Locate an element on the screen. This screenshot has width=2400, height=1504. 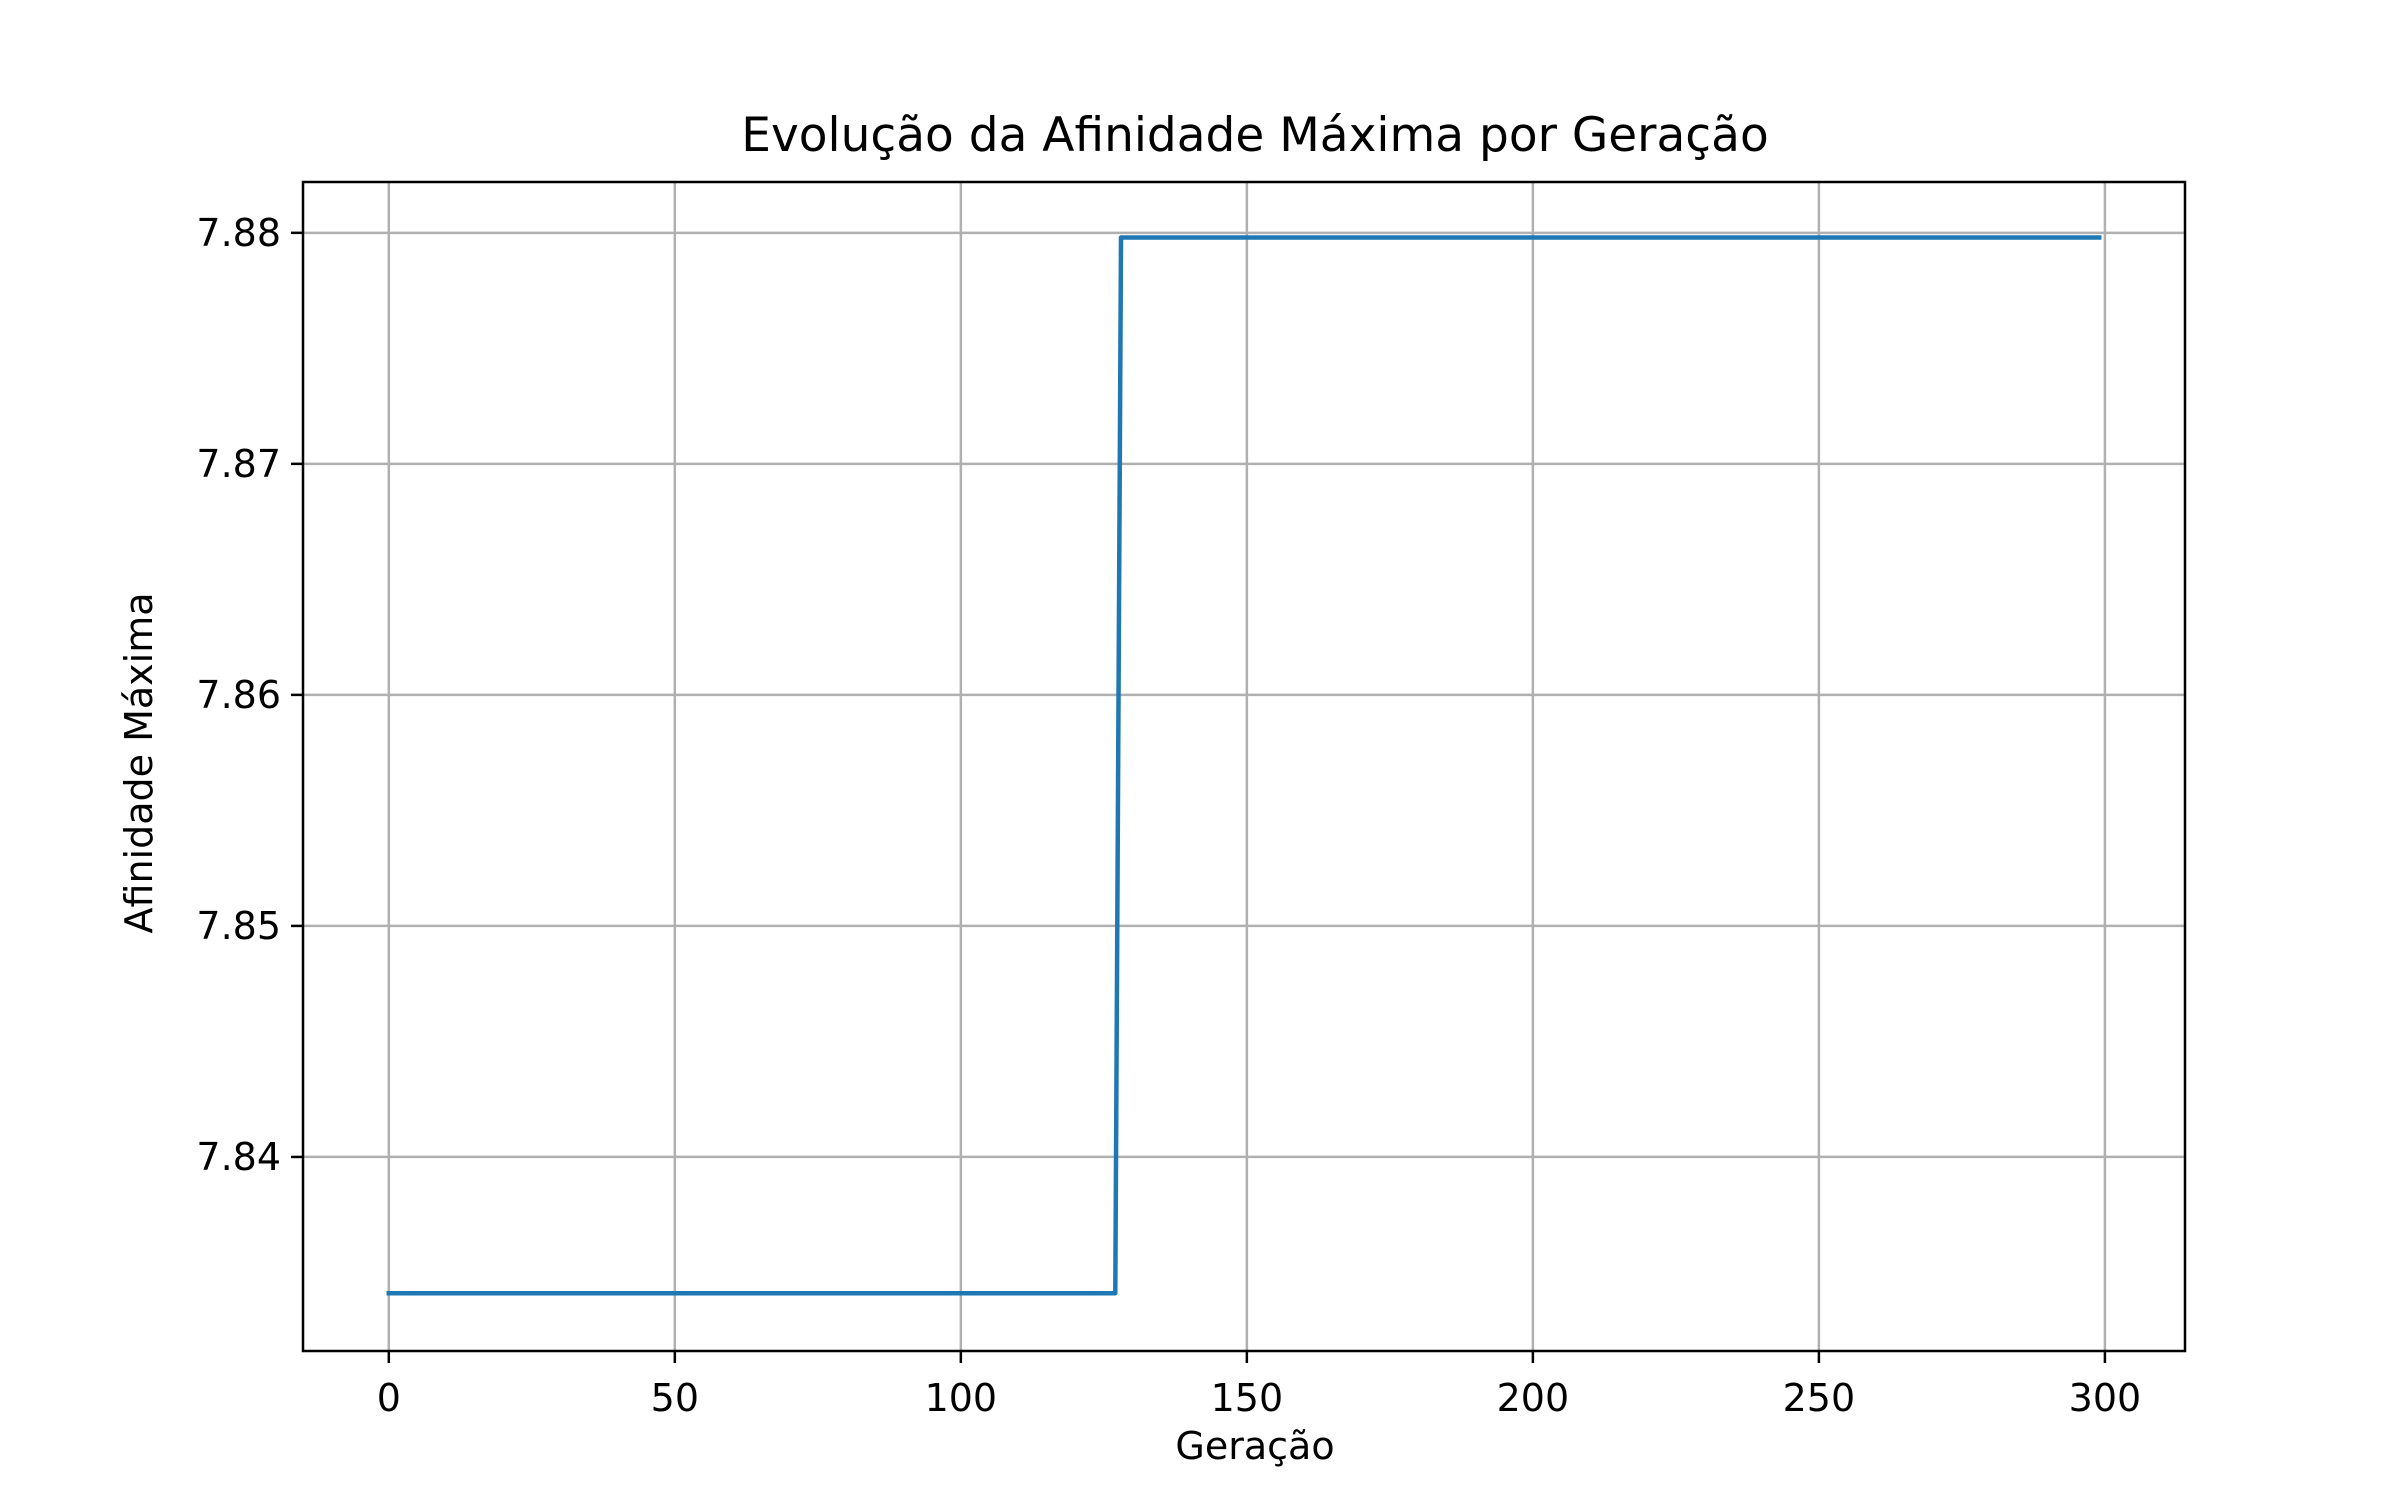
y-tick-label: 7.84 is located at coordinates (238, 1157).